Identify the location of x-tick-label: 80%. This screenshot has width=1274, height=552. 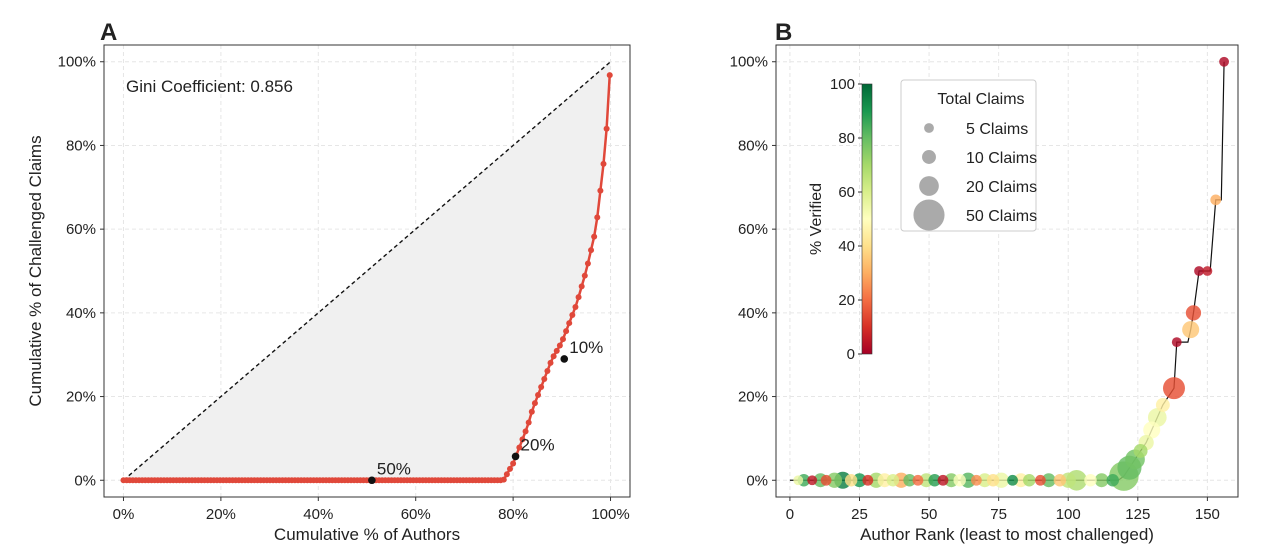
(513, 514).